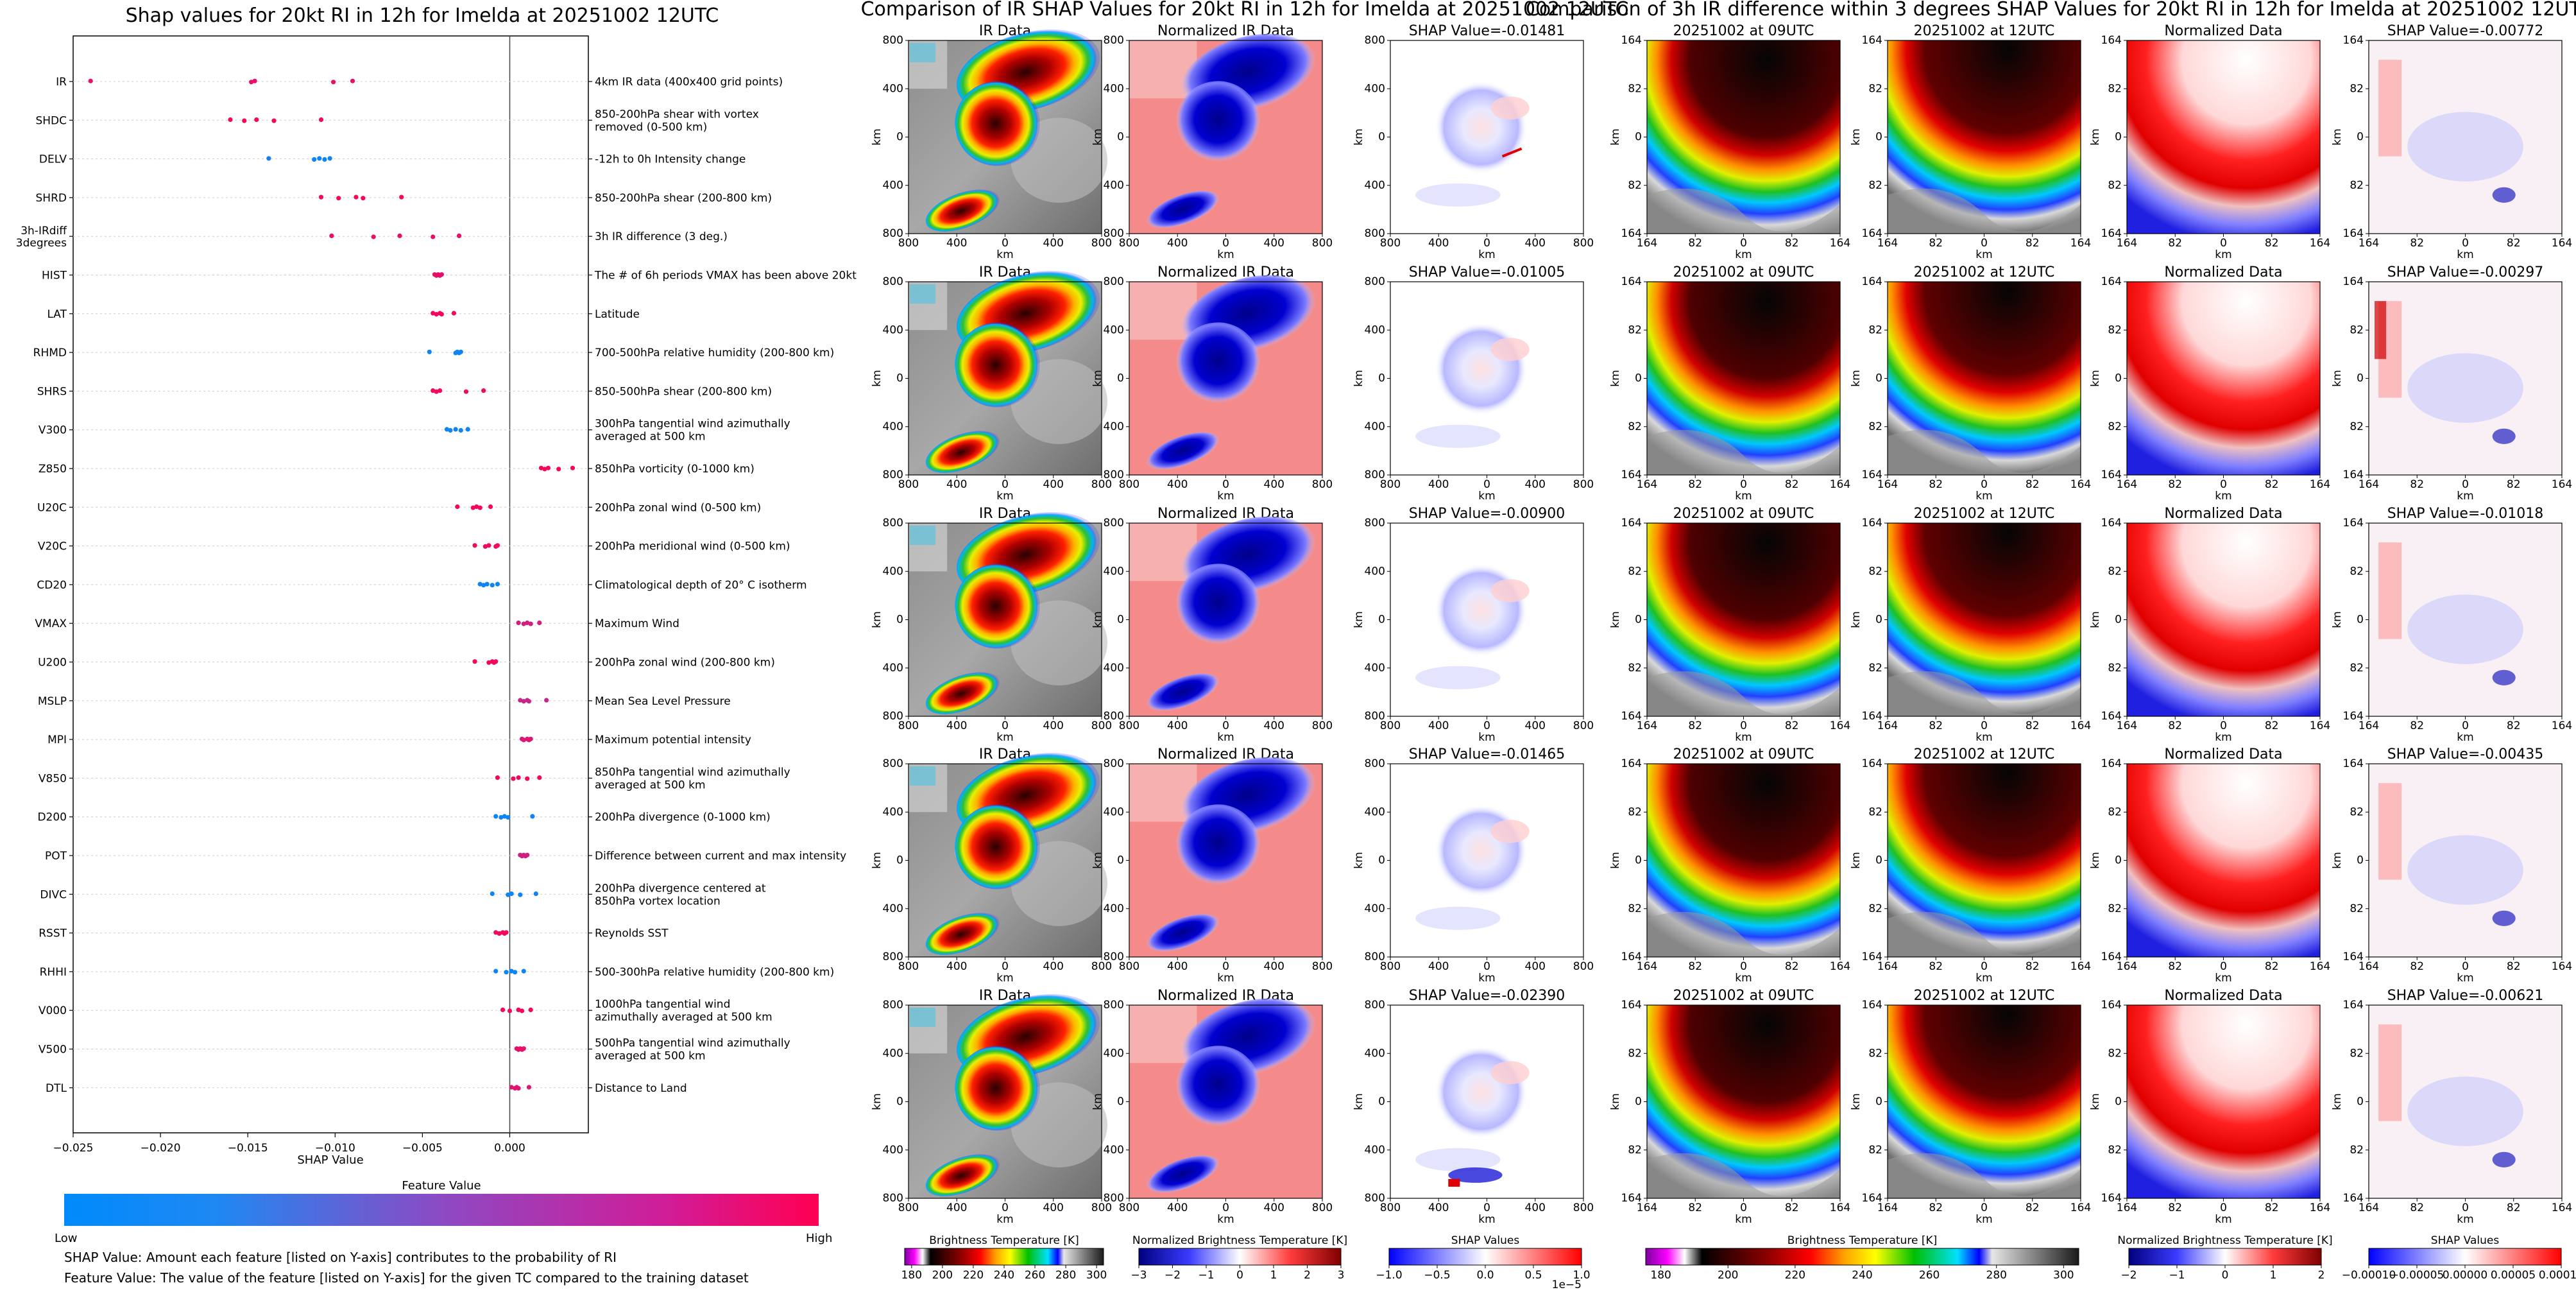  I want to click on diff-shap-title: SHAP Value=-0.00297, so click(2465, 272).